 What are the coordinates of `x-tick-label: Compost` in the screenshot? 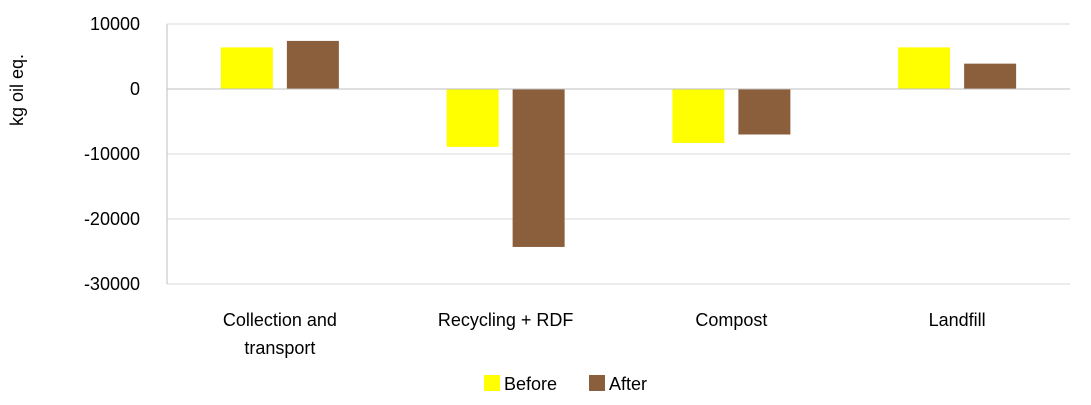 It's located at (731, 320).